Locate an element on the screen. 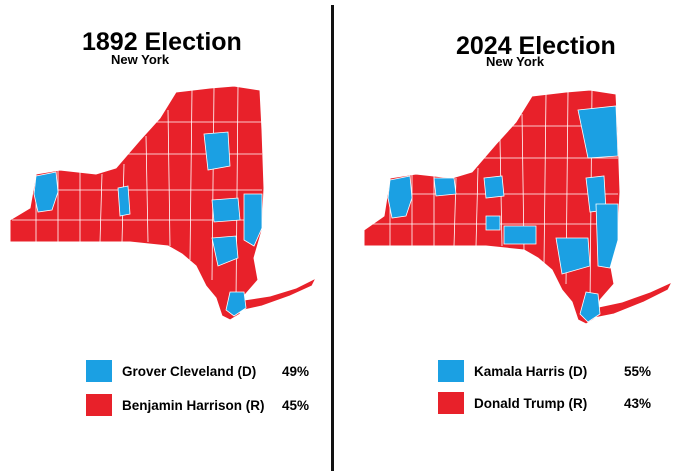 The height and width of the screenshot is (476, 700). county-hudson-west is located at coordinates (226, 210).